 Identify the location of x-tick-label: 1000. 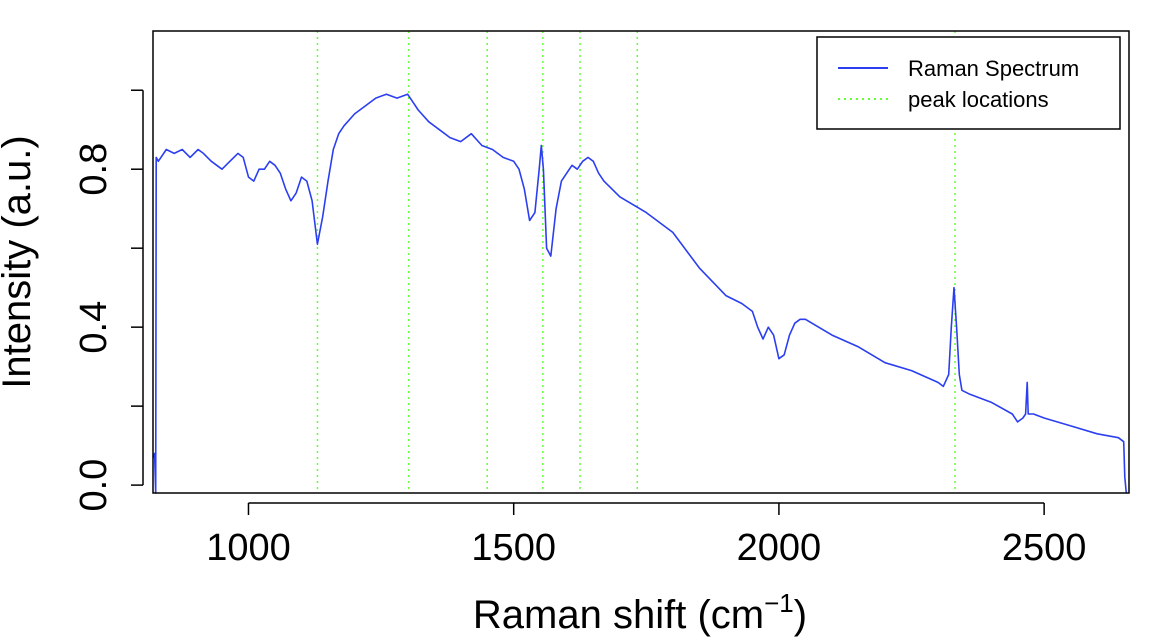
(248, 548).